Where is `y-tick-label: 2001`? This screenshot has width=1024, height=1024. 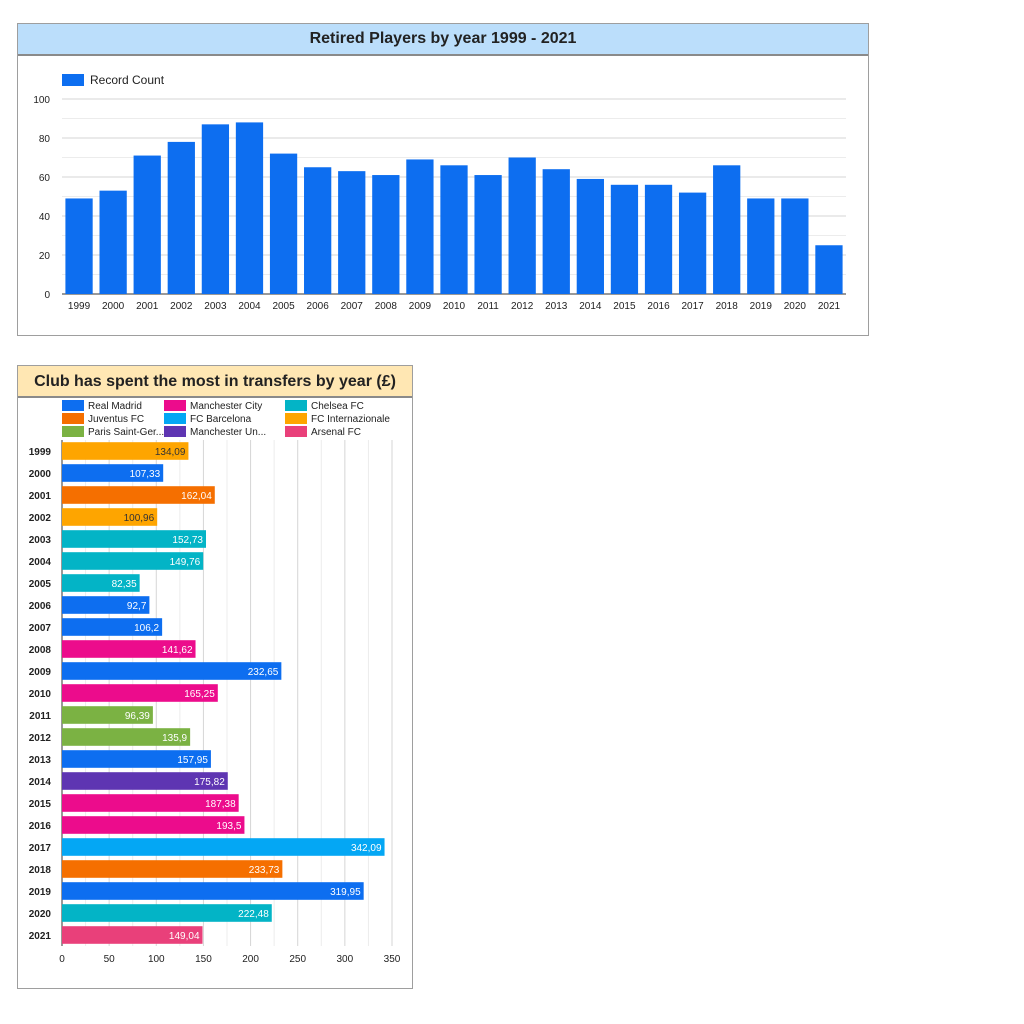
y-tick-label: 2001 is located at coordinates (40, 496).